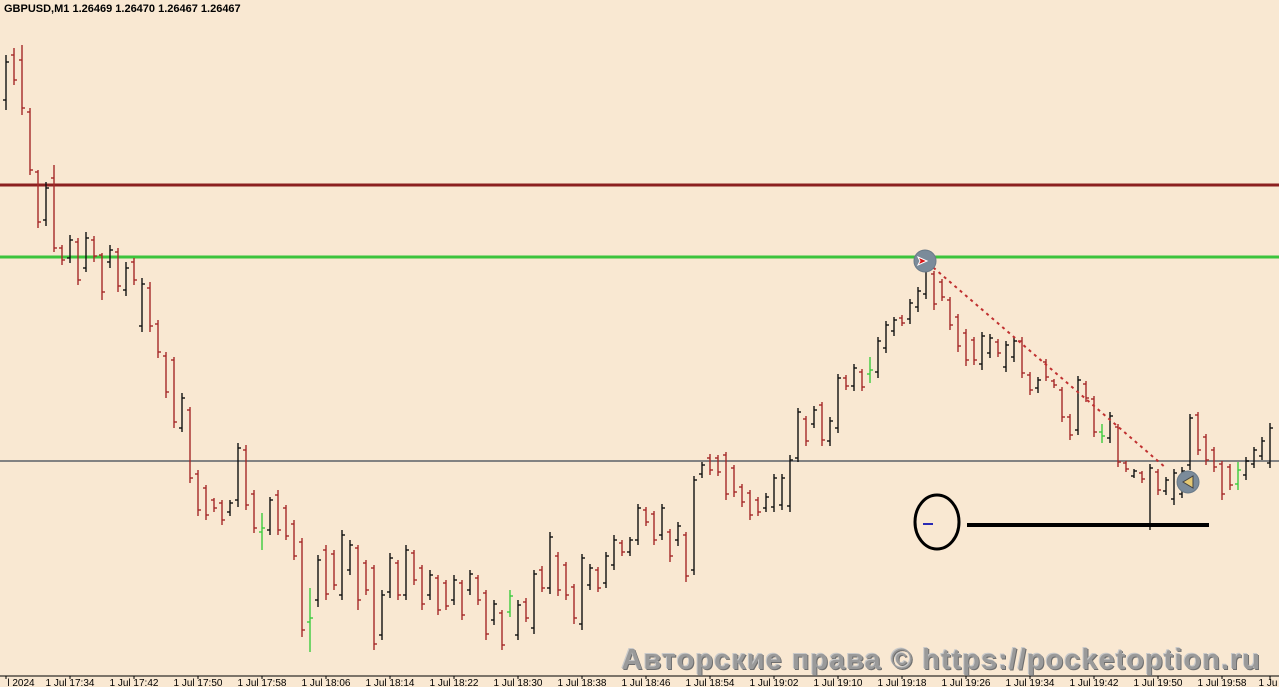  Describe the element at coordinates (518, 682) in the screenshot. I see `time-axis-label: 1 Jul 18:30` at that location.